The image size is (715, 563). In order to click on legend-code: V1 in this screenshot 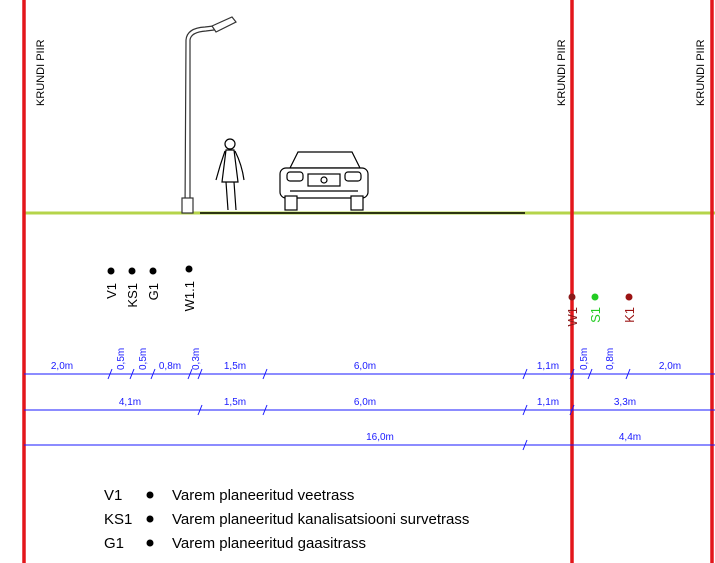, I will do `click(113, 495)`.